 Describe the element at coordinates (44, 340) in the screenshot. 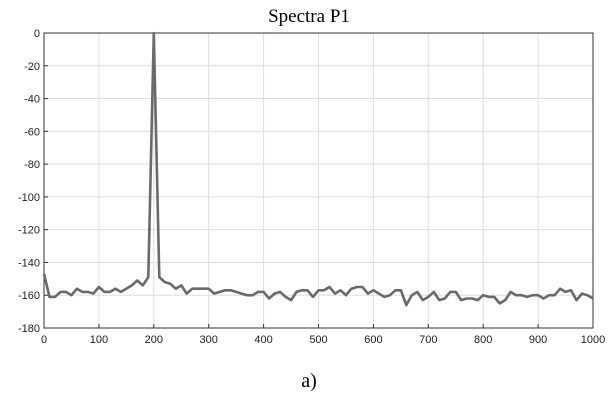

I see `x-tick-label: 0` at that location.